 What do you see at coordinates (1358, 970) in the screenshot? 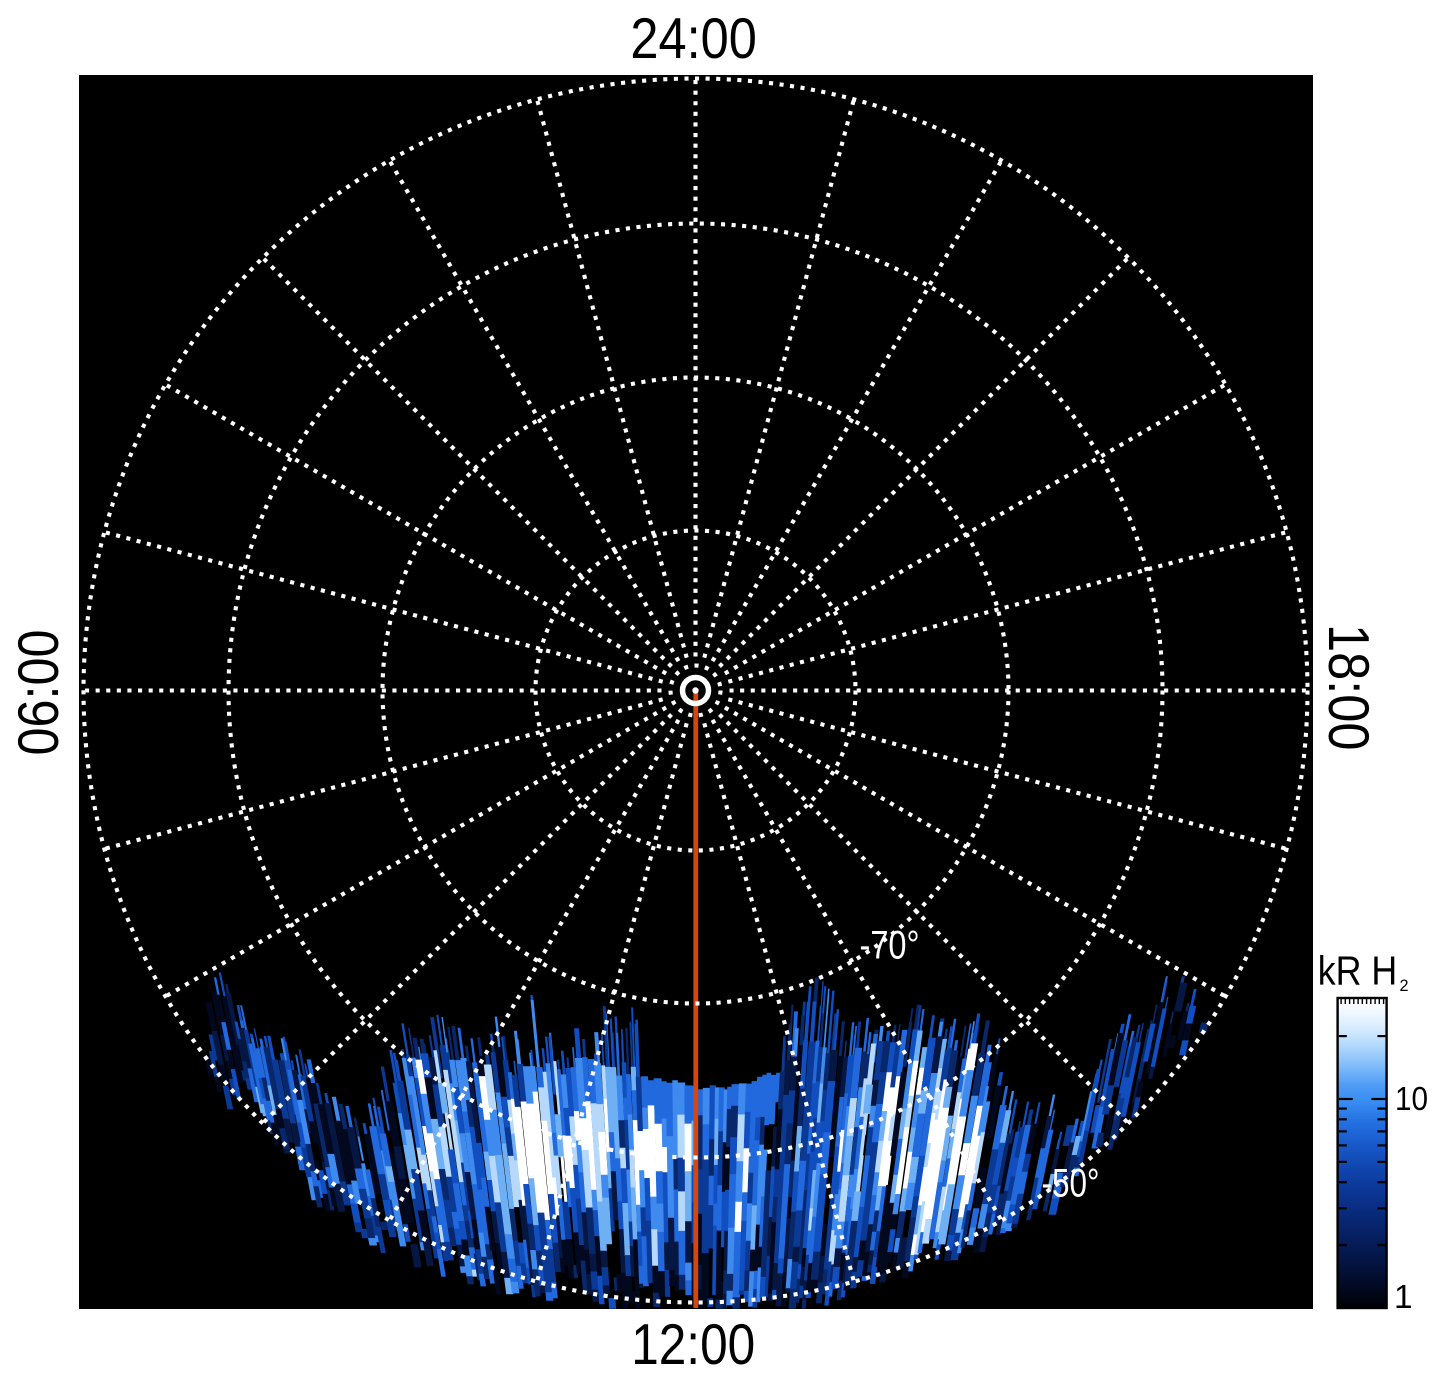
I see `svg-text: kR H` at bounding box center [1358, 970].